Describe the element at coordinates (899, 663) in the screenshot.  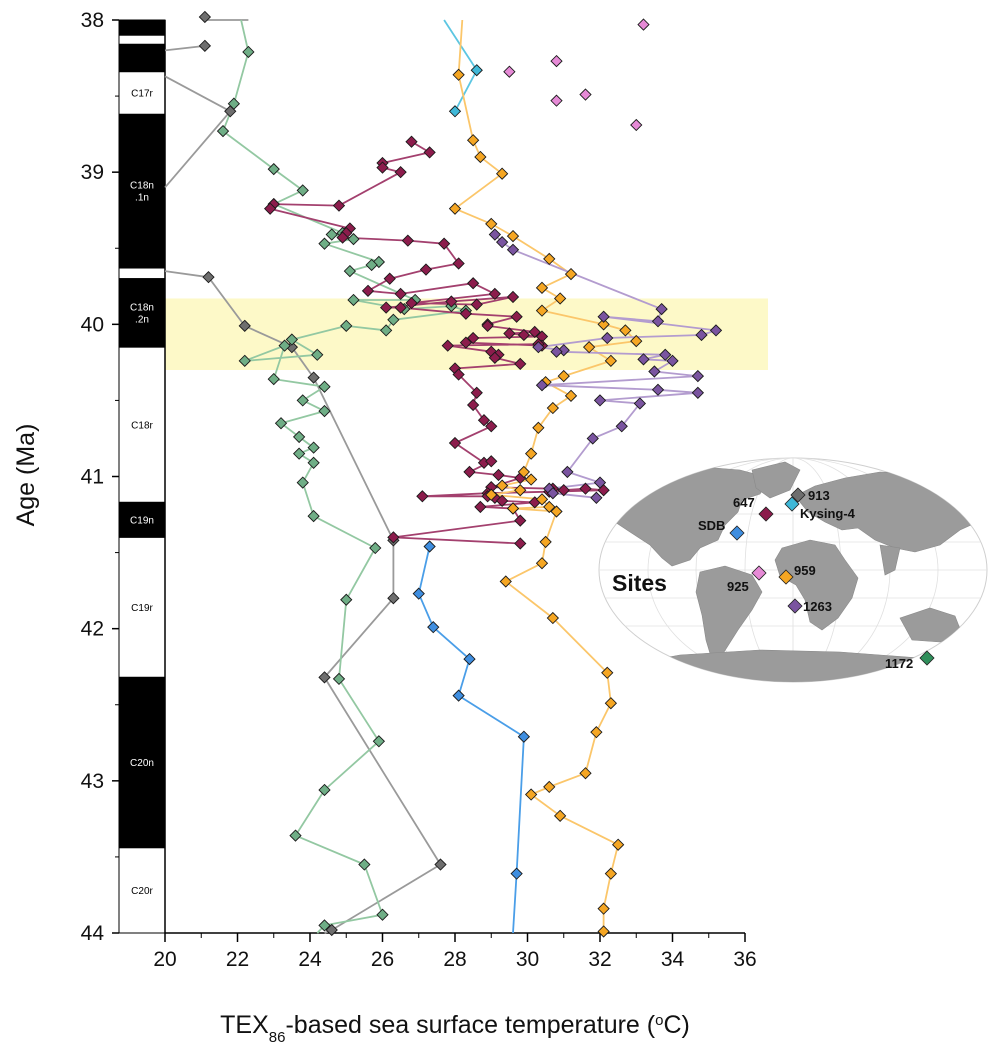
I see `site-label-1172: 1172` at that location.